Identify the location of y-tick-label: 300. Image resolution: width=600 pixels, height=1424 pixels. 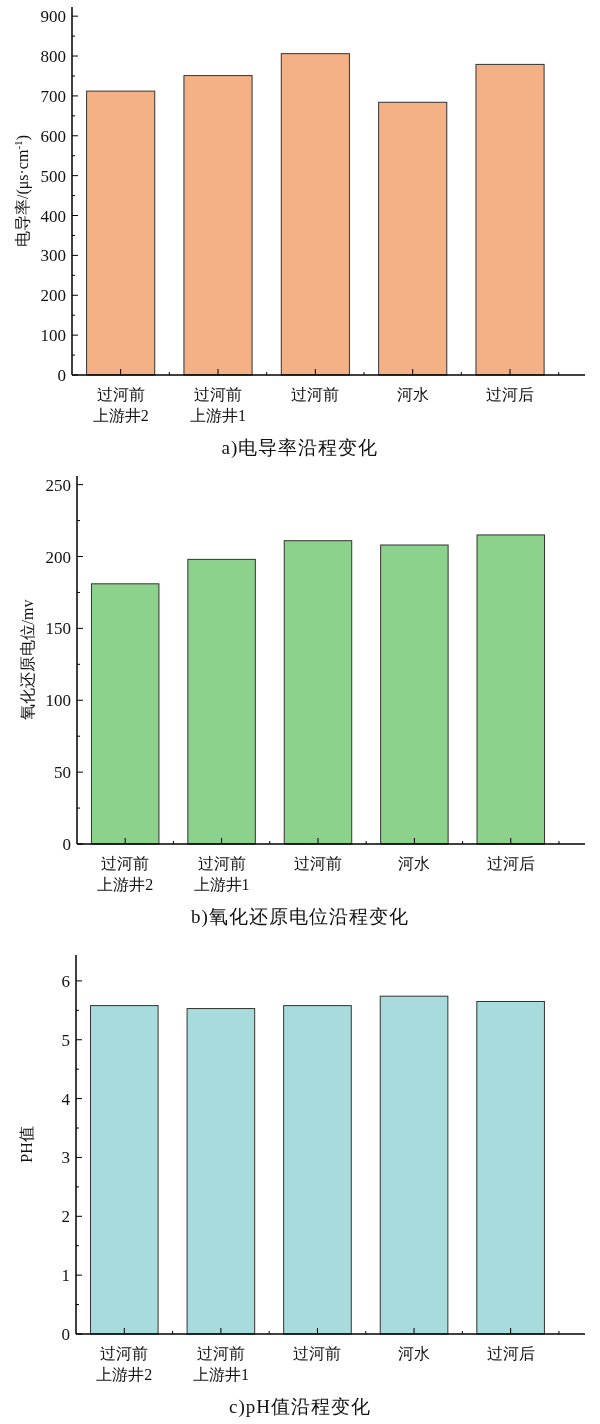
(53, 256).